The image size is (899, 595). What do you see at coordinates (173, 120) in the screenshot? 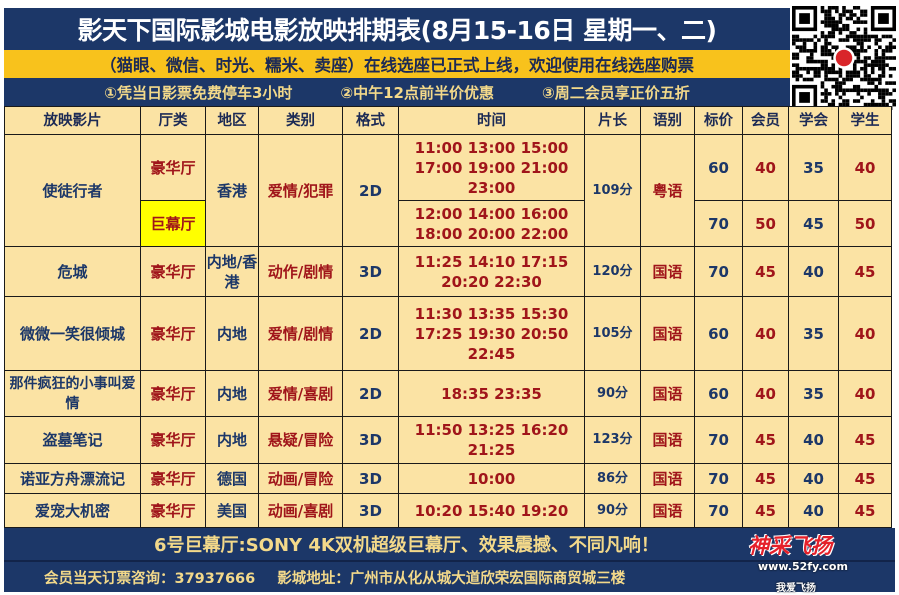
I see `column-header: 厅类` at bounding box center [173, 120].